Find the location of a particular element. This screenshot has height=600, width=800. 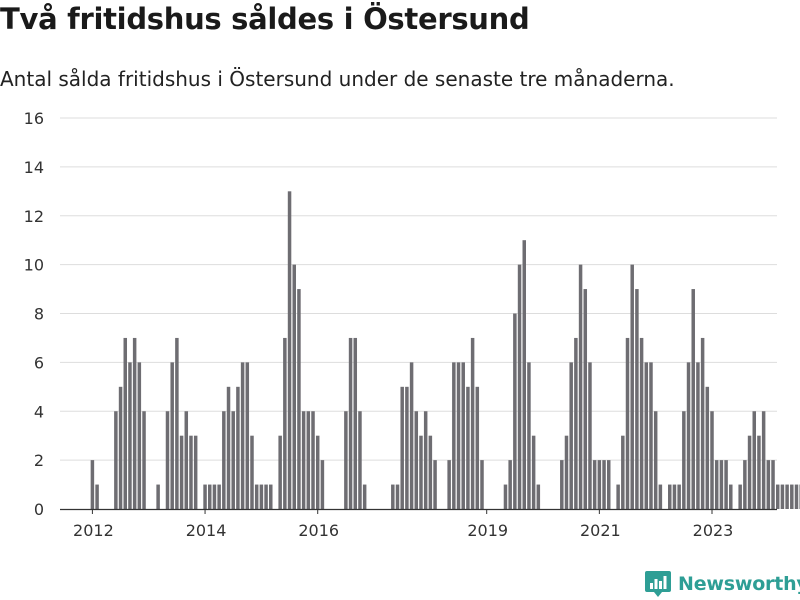

y-tick-label: 4 is located at coordinates (39, 411).